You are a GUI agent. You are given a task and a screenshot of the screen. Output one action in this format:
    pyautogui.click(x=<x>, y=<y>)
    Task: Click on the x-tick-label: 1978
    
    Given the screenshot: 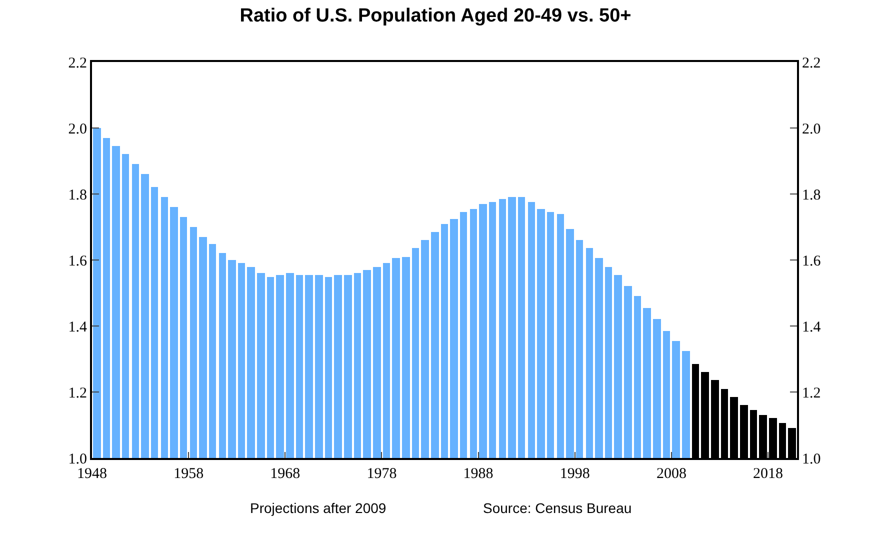 What is the action you would take?
    pyautogui.click(x=381, y=474)
    